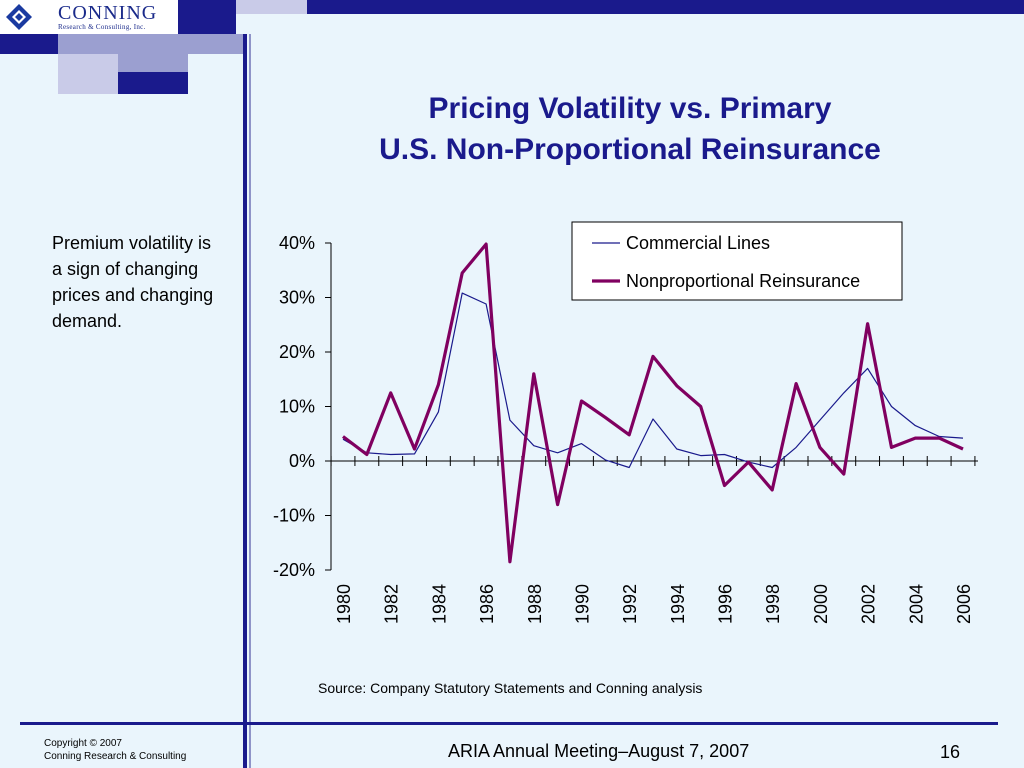 The height and width of the screenshot is (768, 1024). What do you see at coordinates (108, 13) in the screenshot?
I see `logo-name: CONNING` at bounding box center [108, 13].